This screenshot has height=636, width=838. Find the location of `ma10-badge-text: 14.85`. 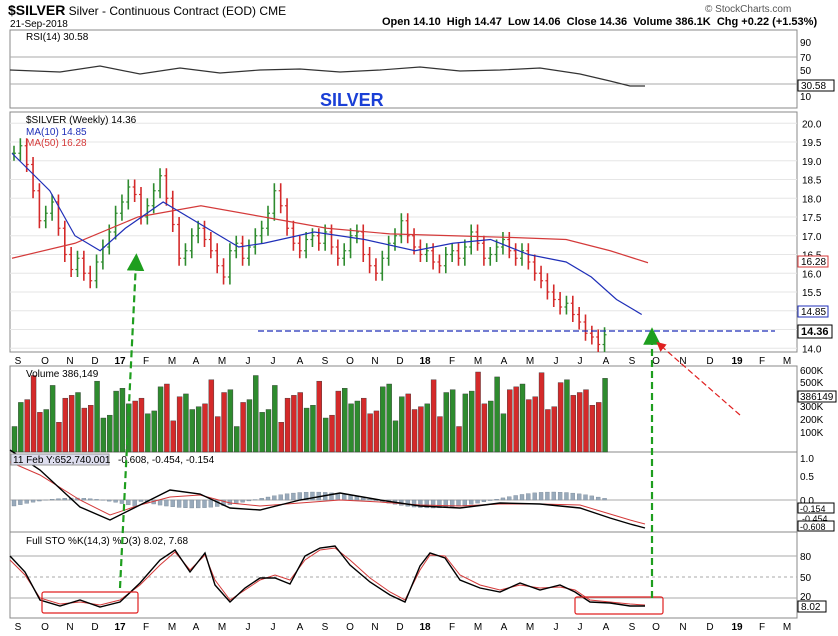

ma10-badge-text: 14.85 is located at coordinates (813, 312).